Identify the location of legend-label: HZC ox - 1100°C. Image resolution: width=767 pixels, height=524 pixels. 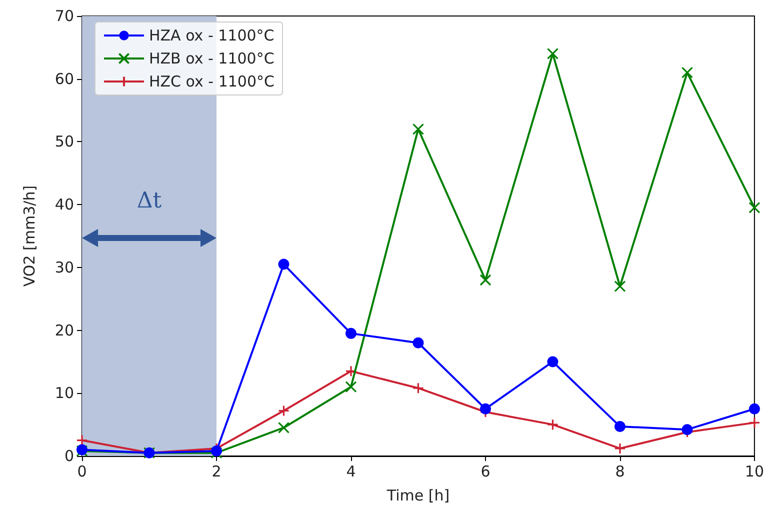
(211, 81).